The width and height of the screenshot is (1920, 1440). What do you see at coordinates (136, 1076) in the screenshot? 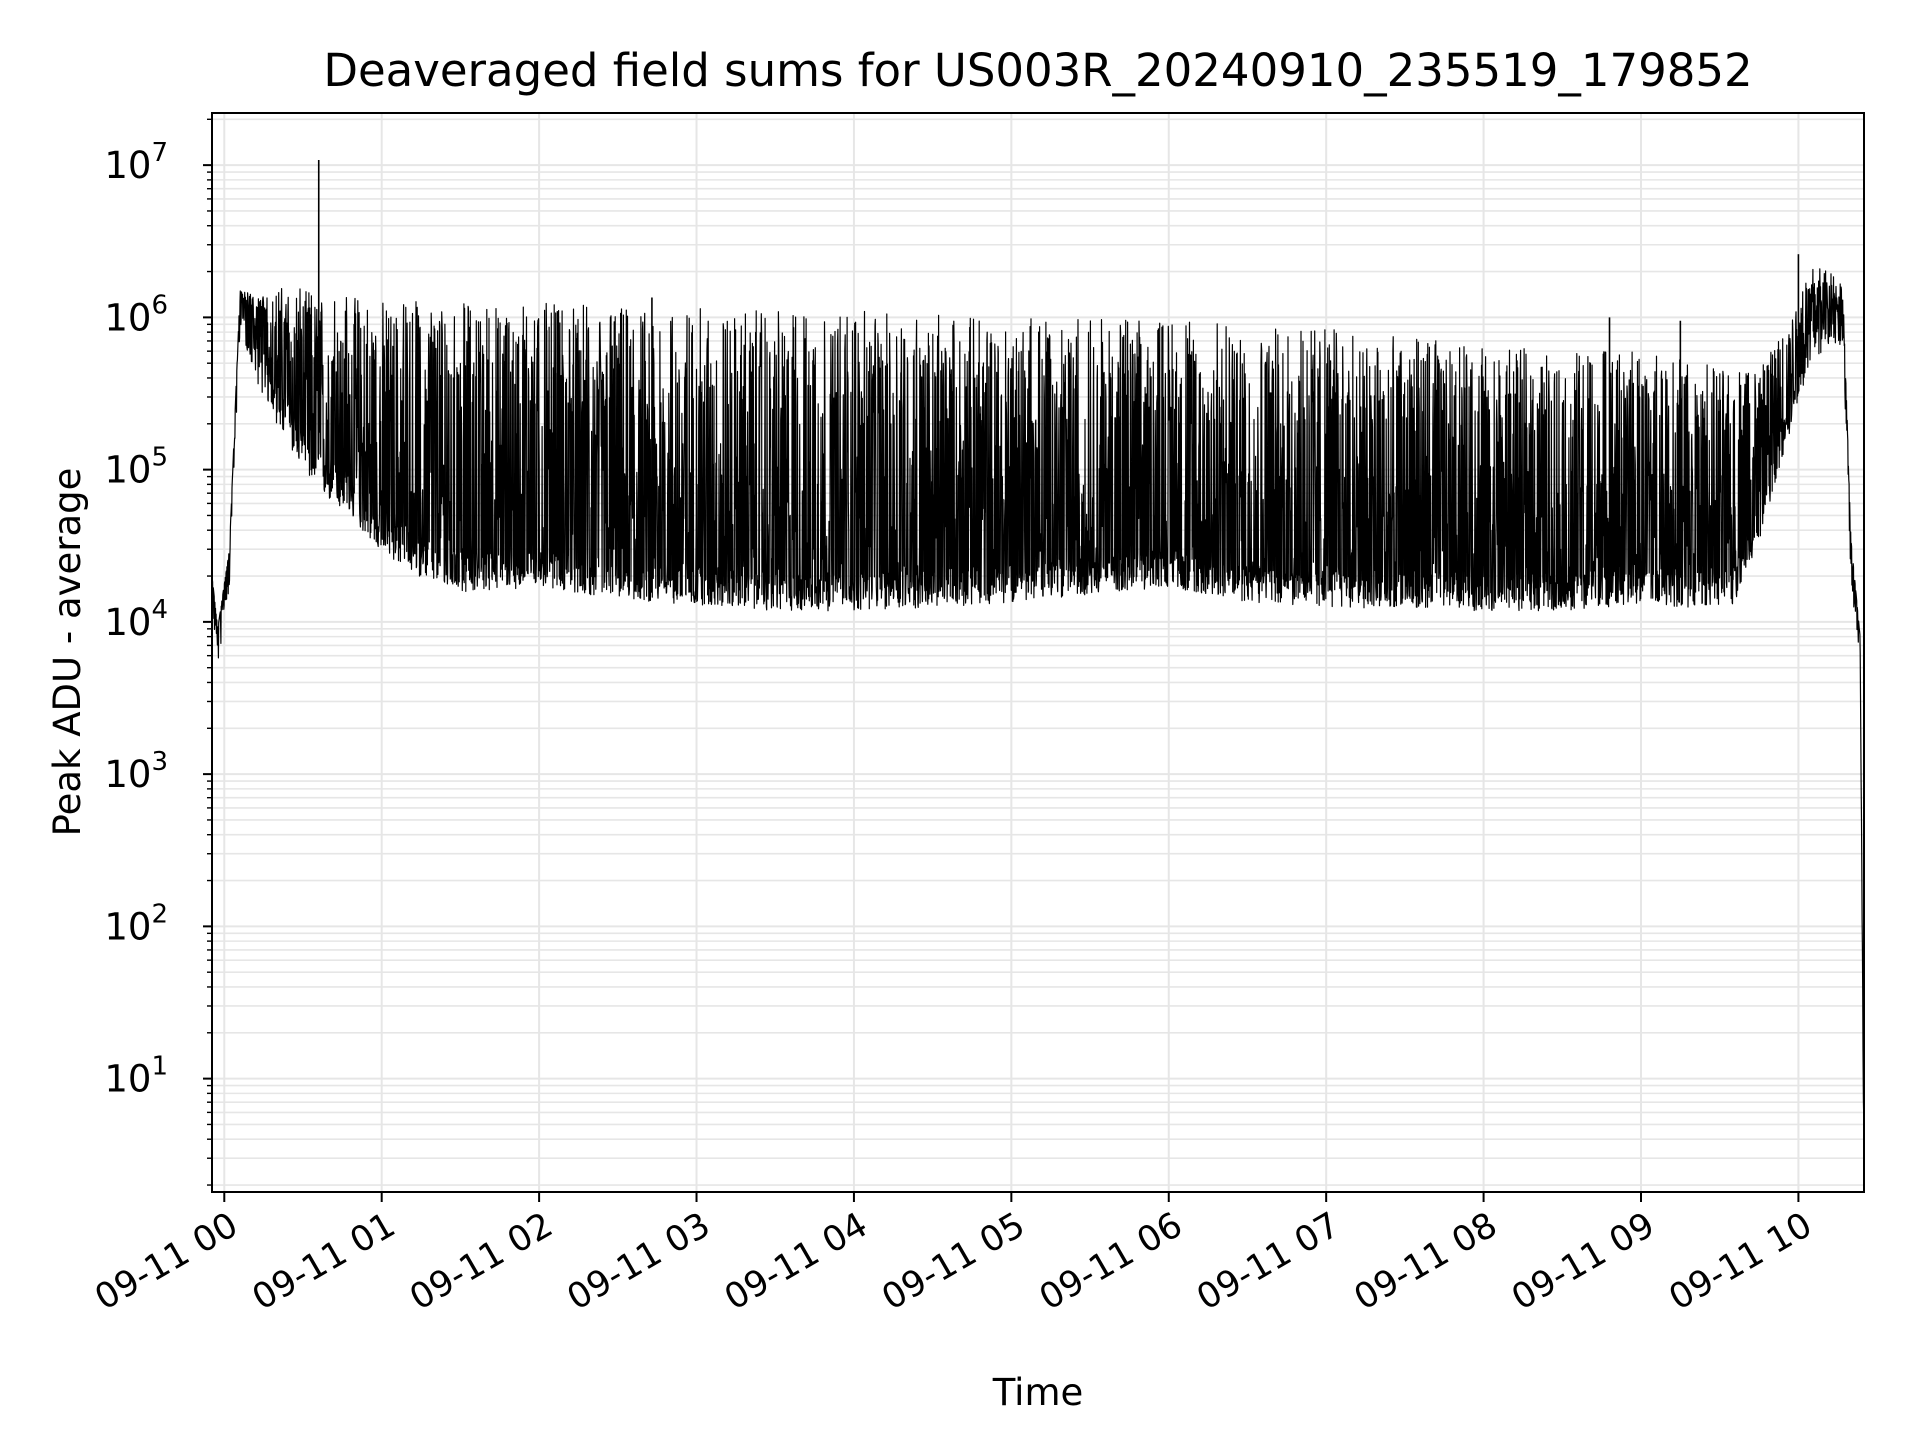
I see `y-tick-label: 10¹` at bounding box center [136, 1076].